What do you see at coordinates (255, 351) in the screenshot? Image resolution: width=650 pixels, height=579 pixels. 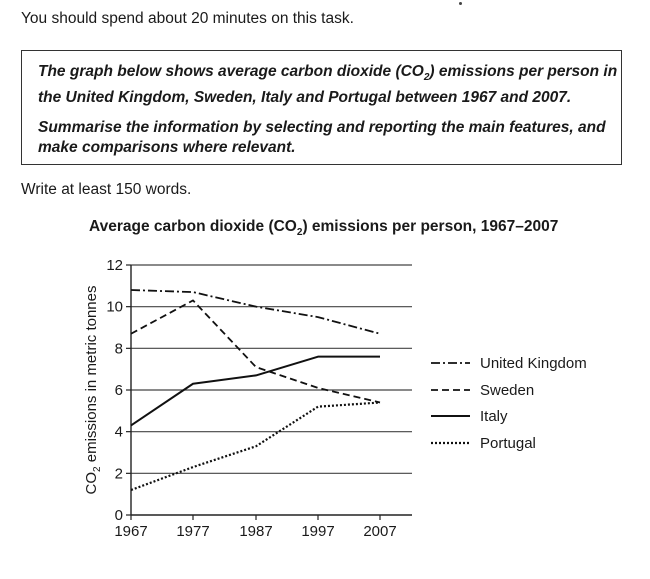 I see `series-line-sweden` at bounding box center [255, 351].